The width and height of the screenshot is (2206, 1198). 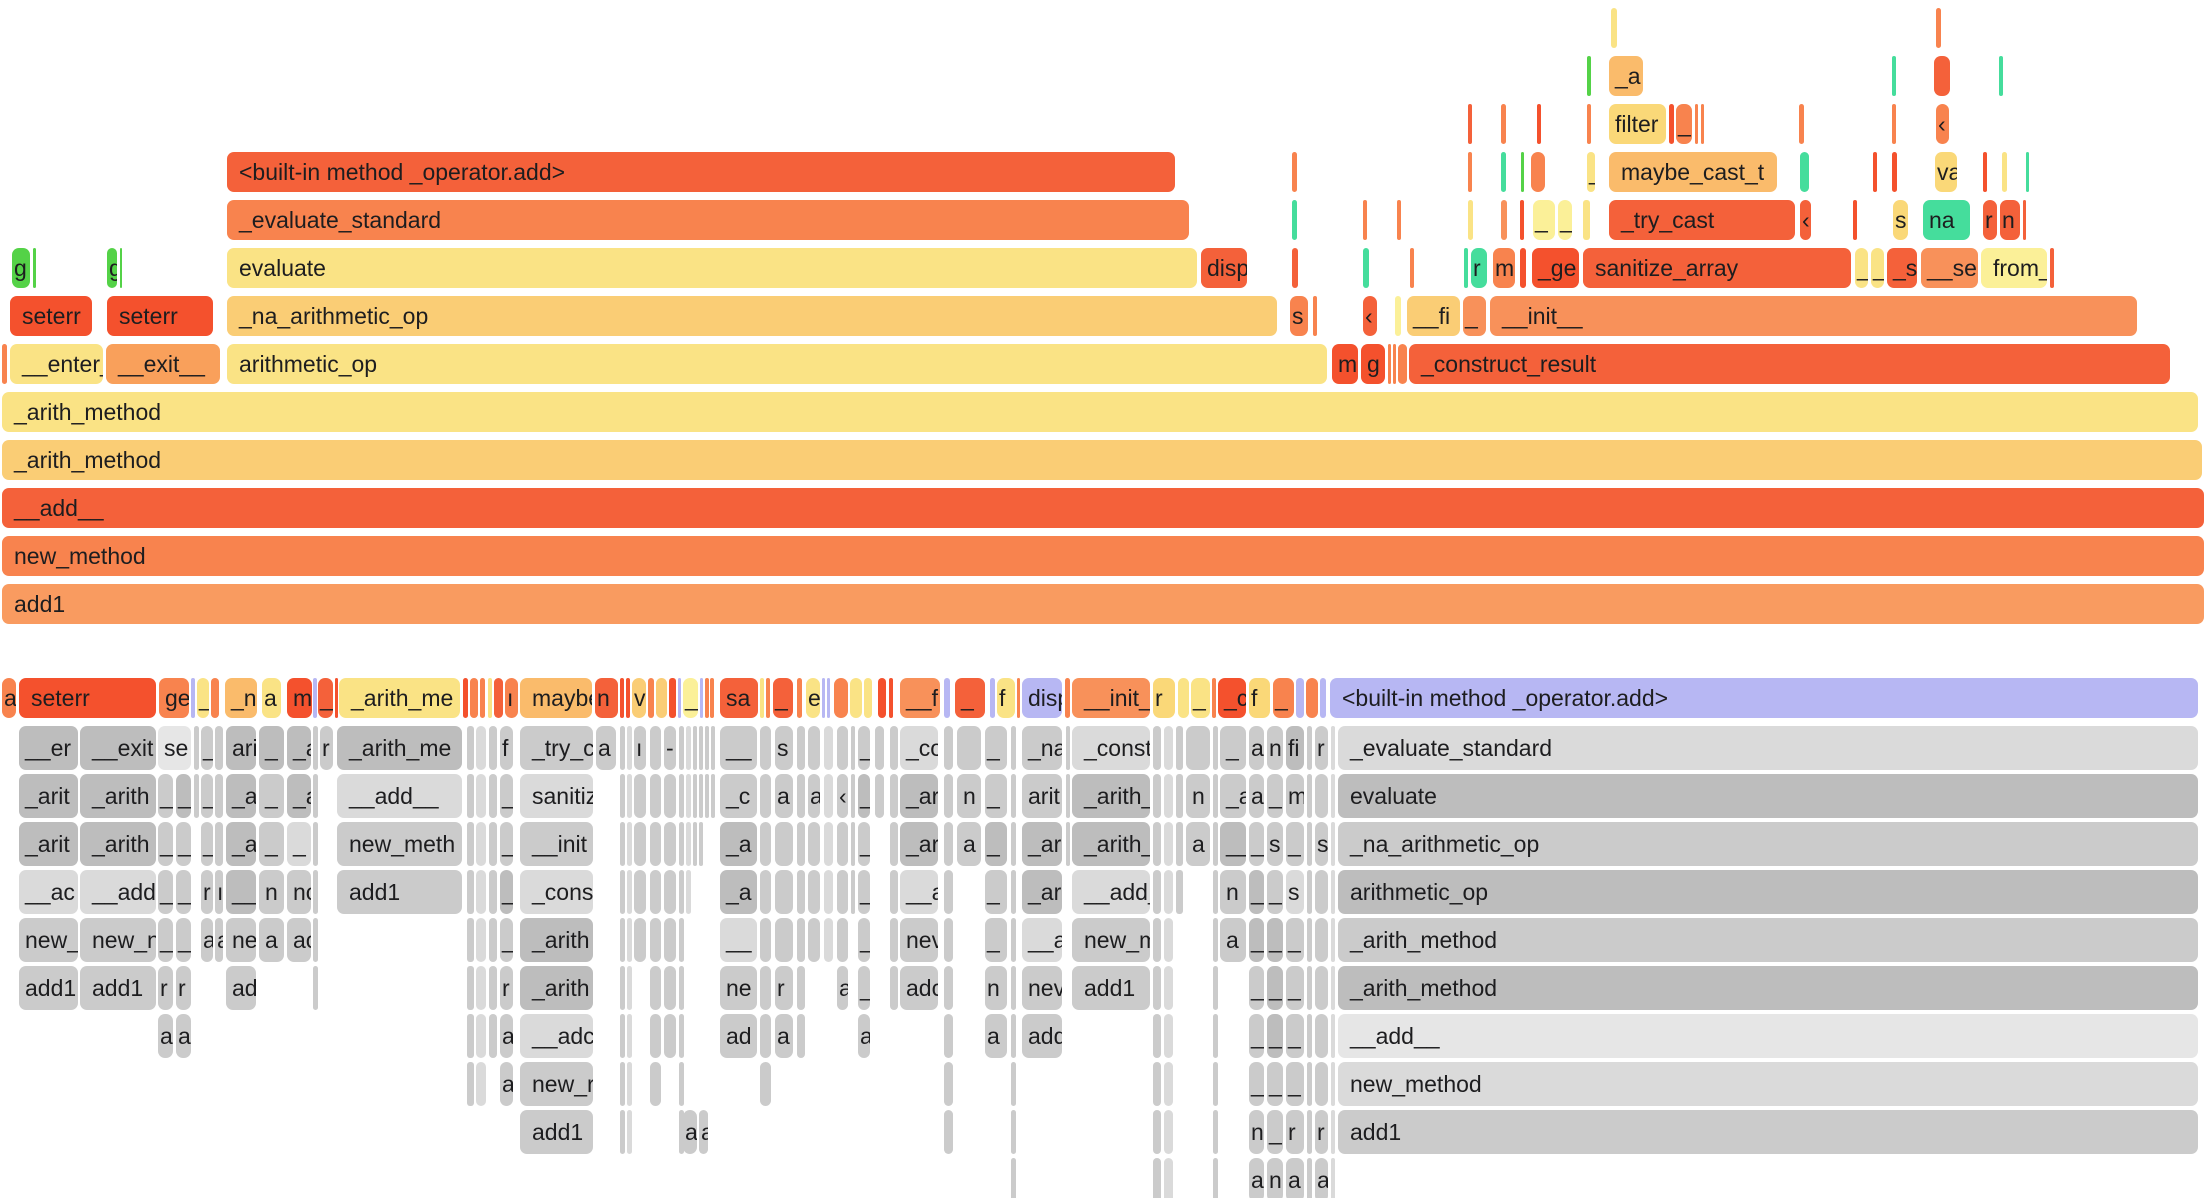 I want to click on caller-frame: ne, so click(x=241, y=940).